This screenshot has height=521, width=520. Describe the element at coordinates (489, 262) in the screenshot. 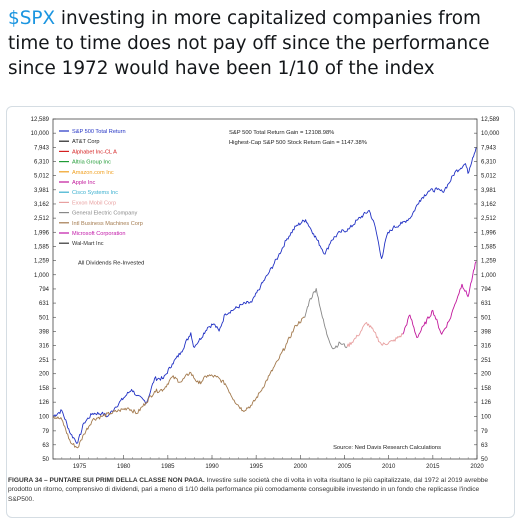

I see `y-tick-label-right: 1,259` at that location.